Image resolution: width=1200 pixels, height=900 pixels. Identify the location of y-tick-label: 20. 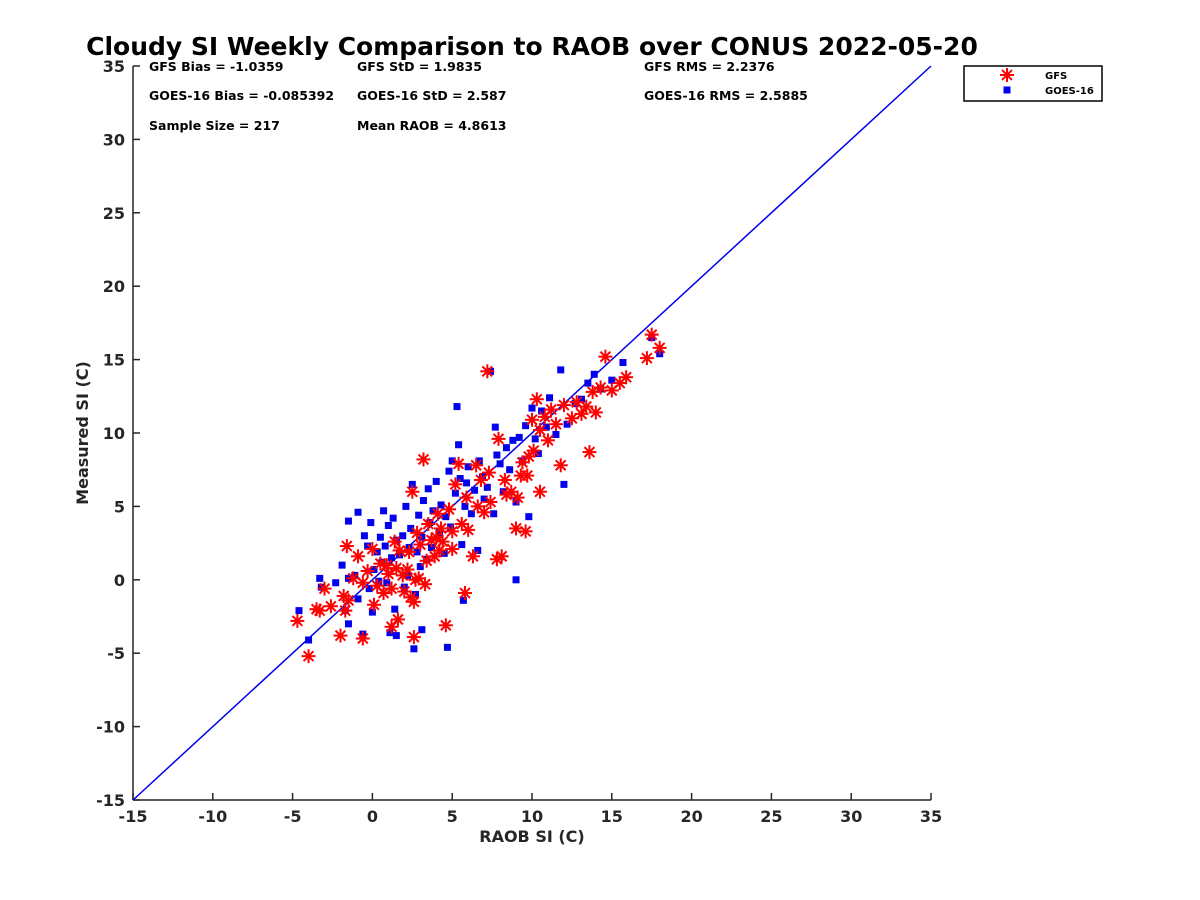
(114, 286).